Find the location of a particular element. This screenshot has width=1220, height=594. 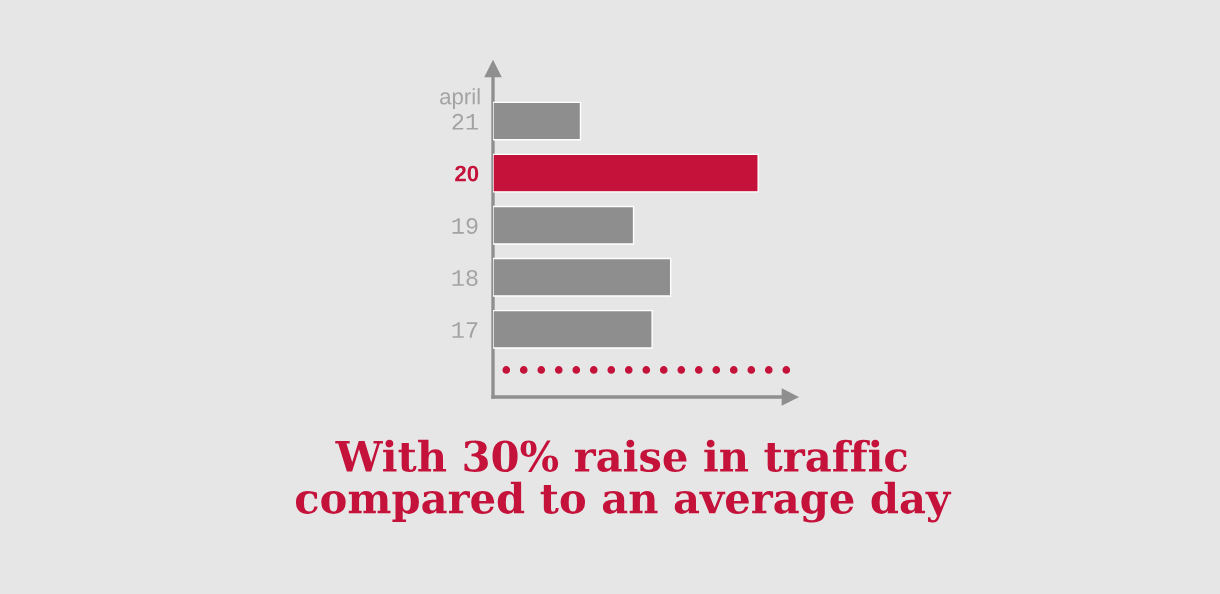

bar is located at coordinates (626, 173).